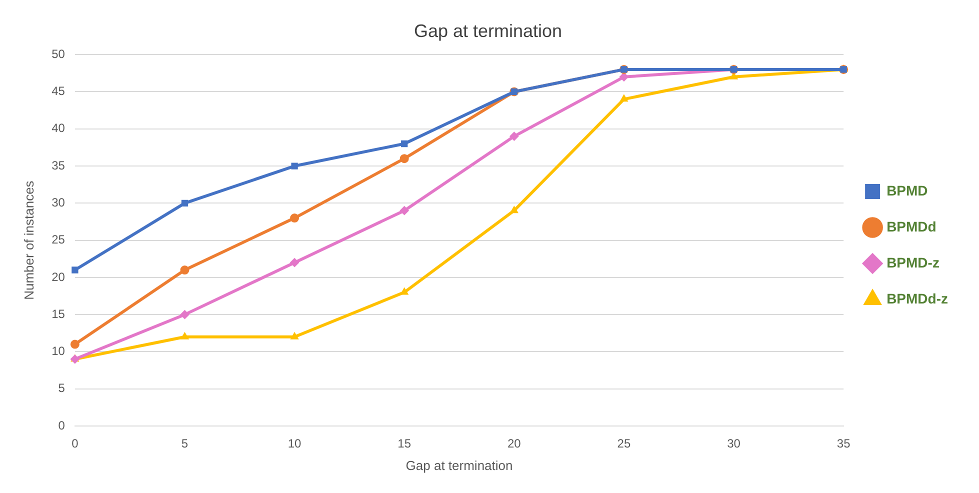  I want to click on x-tick-label: 20, so click(514, 443).